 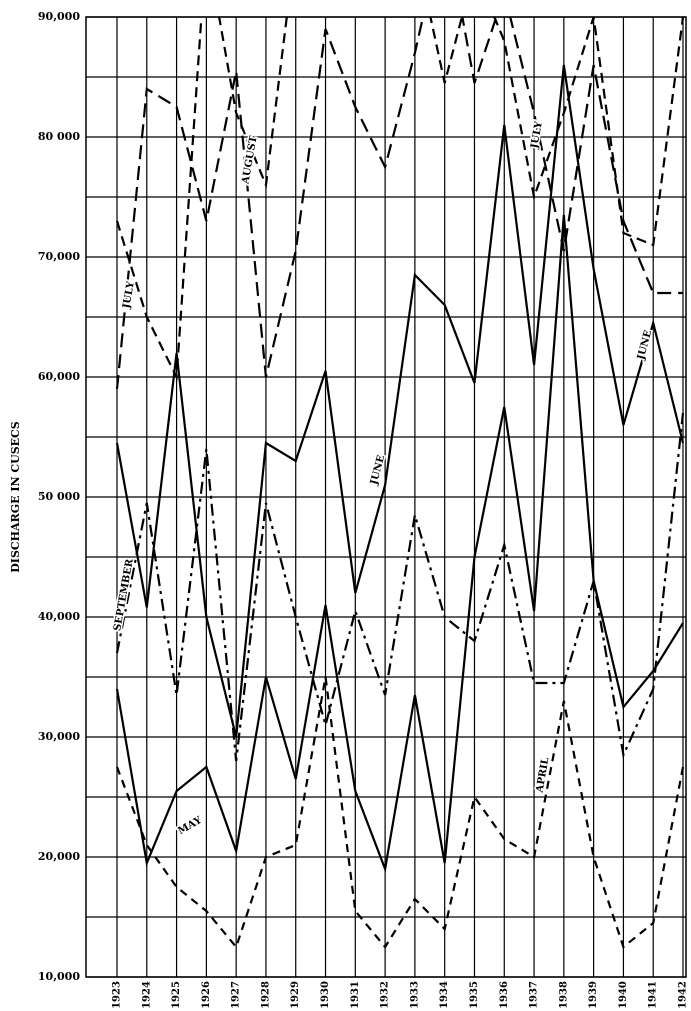 I want to click on x-tick-label: 1938, so click(x=563, y=995).